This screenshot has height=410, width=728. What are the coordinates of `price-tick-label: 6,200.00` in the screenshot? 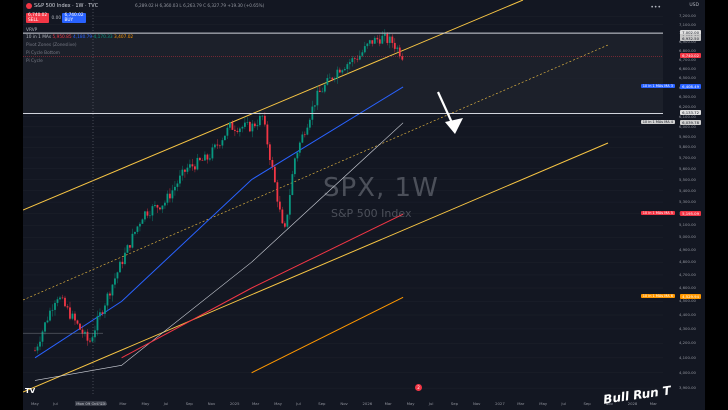 It's located at (687, 106).